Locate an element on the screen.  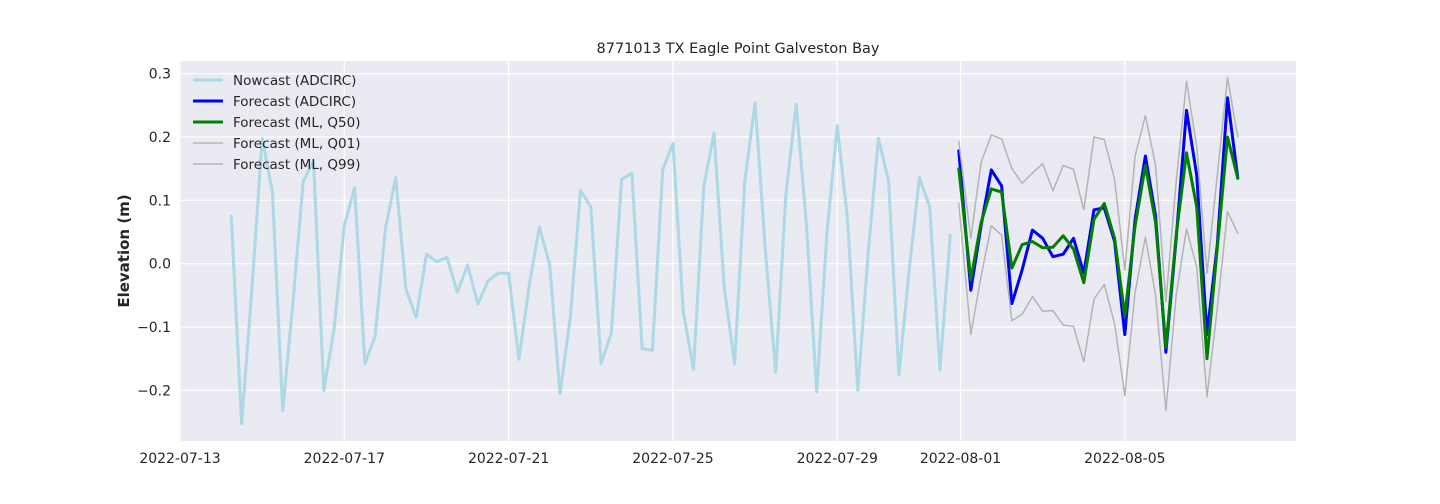
x-tick-label: 2022-08-05 is located at coordinates (1124, 459).